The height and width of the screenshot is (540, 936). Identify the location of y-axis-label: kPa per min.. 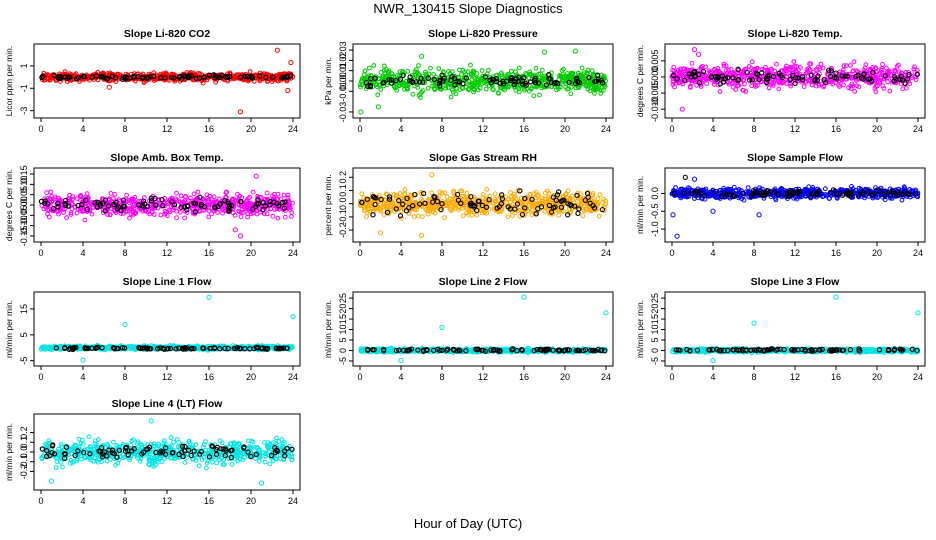
(328, 81).